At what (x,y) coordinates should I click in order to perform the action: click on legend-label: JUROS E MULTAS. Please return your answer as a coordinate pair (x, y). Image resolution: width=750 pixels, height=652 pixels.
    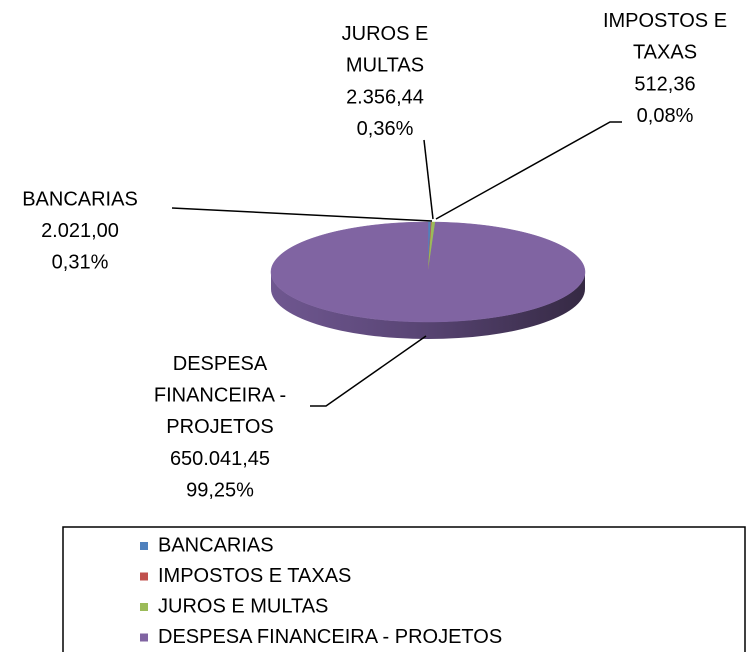
    Looking at the image, I should click on (243, 606).